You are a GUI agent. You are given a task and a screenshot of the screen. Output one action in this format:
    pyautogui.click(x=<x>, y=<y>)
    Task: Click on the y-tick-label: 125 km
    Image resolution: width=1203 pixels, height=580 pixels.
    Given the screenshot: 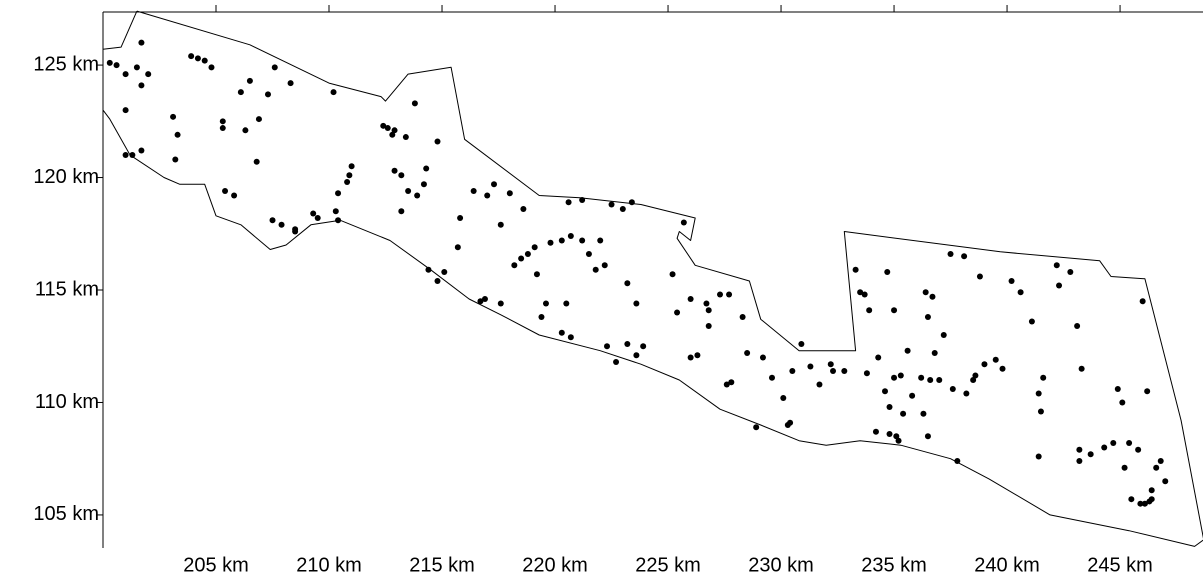 What is the action you would take?
    pyautogui.click(x=66, y=64)
    